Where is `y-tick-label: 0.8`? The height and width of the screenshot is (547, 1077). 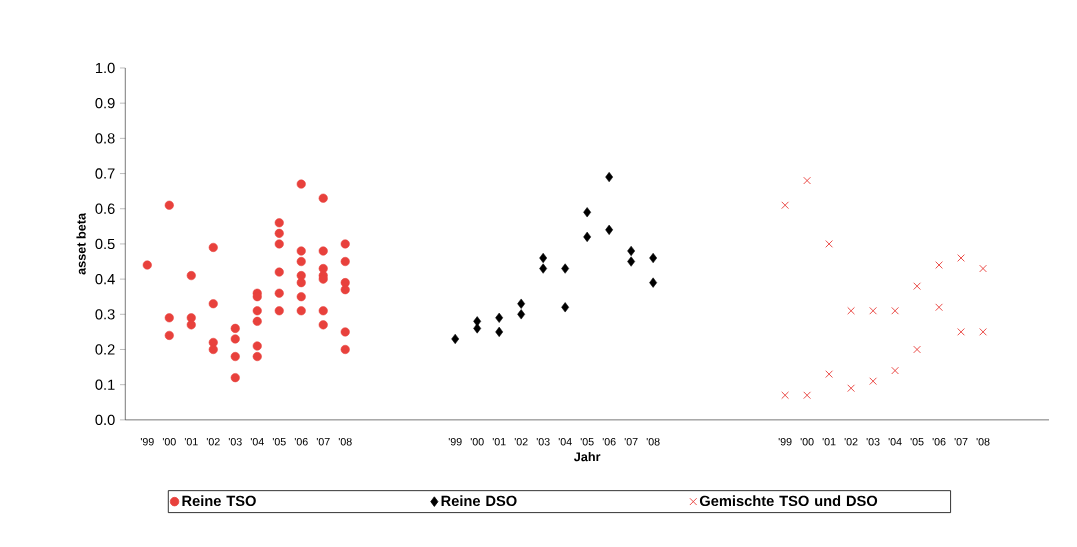
y-tick-label: 0.8 is located at coordinates (105, 138).